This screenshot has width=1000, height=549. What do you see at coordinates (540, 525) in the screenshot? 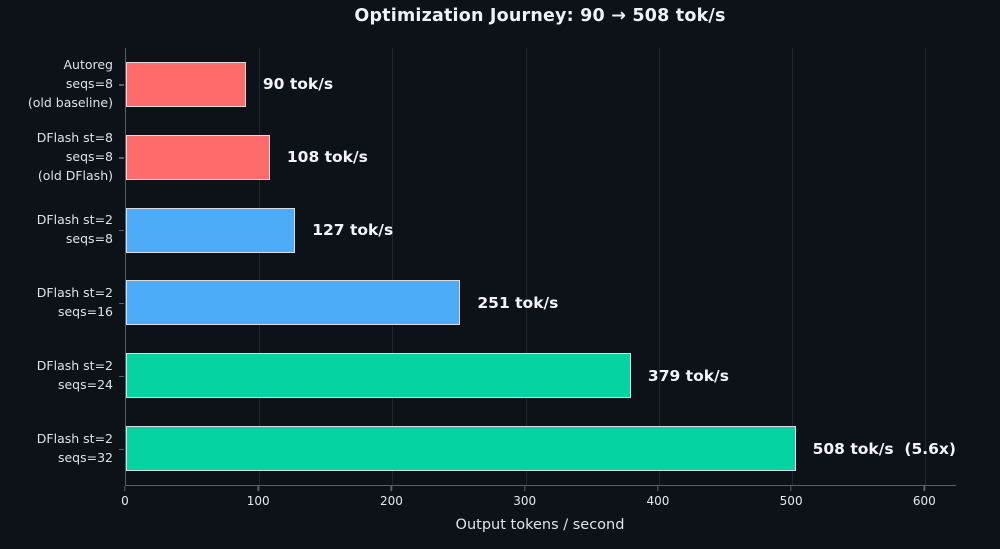
I see `x-axis-title: Output tokens / second` at bounding box center [540, 525].